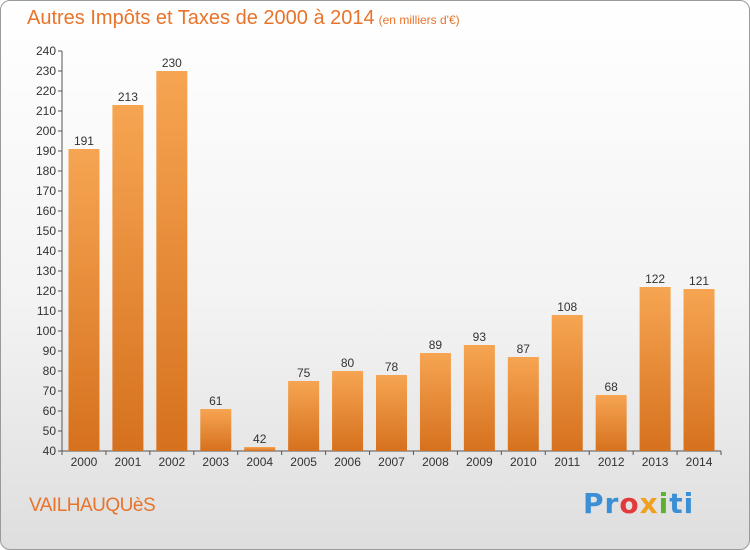  What do you see at coordinates (46, 151) in the screenshot?
I see `y-tick-label: 190` at bounding box center [46, 151].